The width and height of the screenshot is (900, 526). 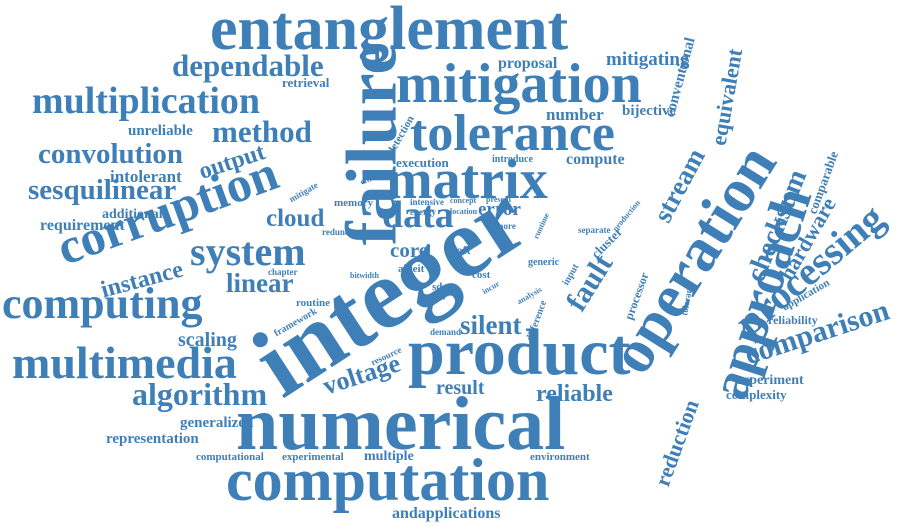 I want to click on word-cloud: cloud, so click(x=295, y=218).